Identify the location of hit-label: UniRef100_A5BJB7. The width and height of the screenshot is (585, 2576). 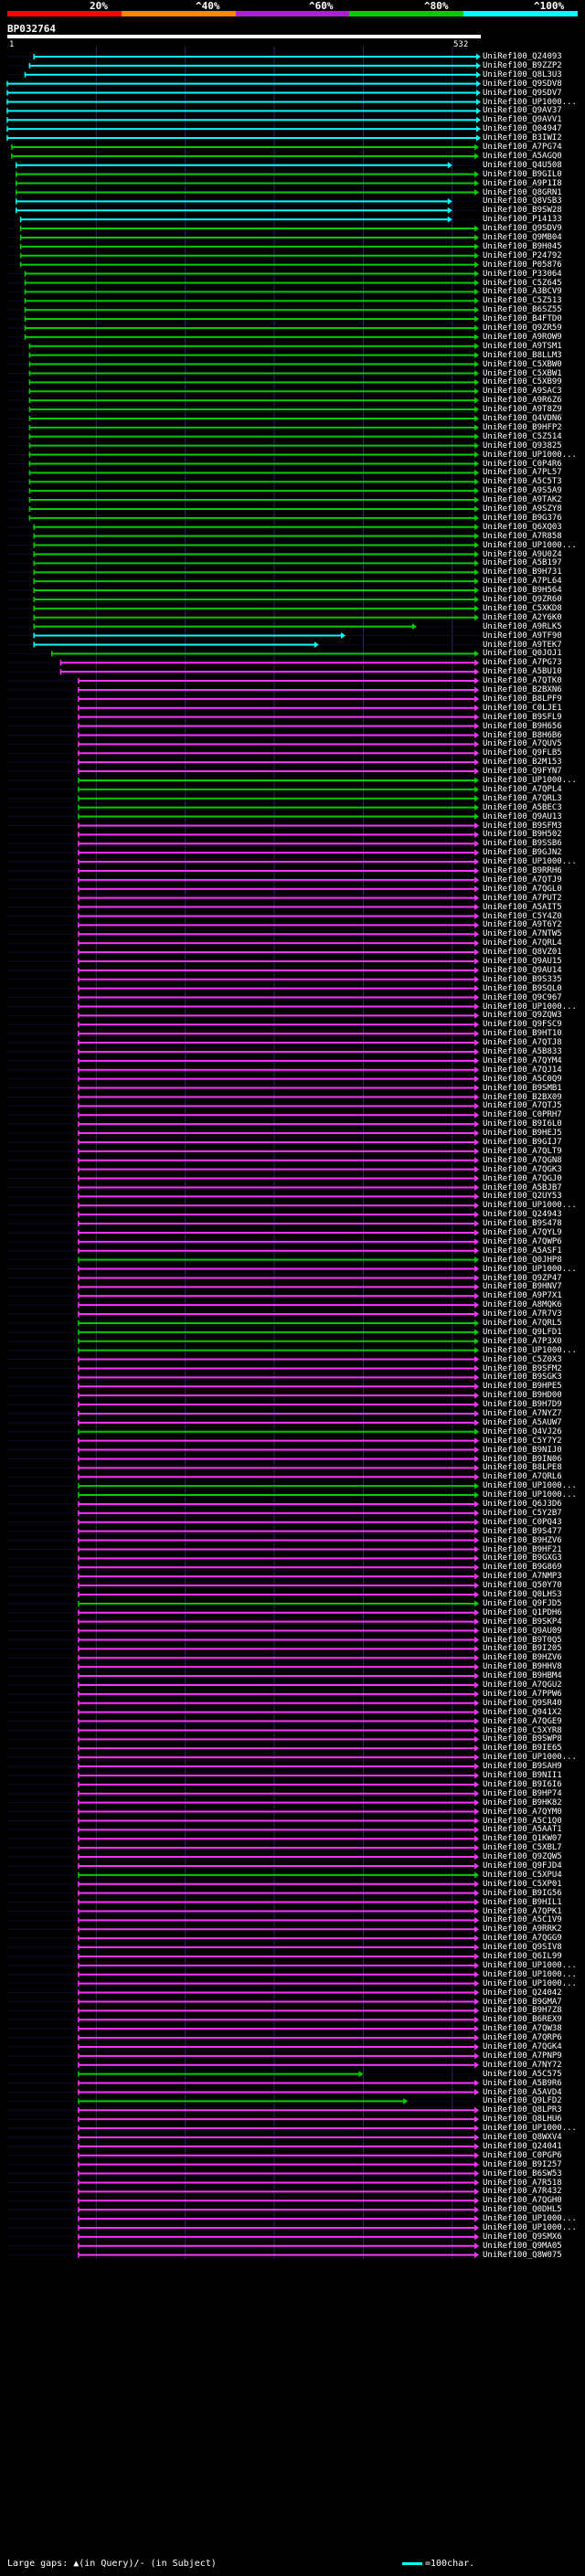
(522, 1187).